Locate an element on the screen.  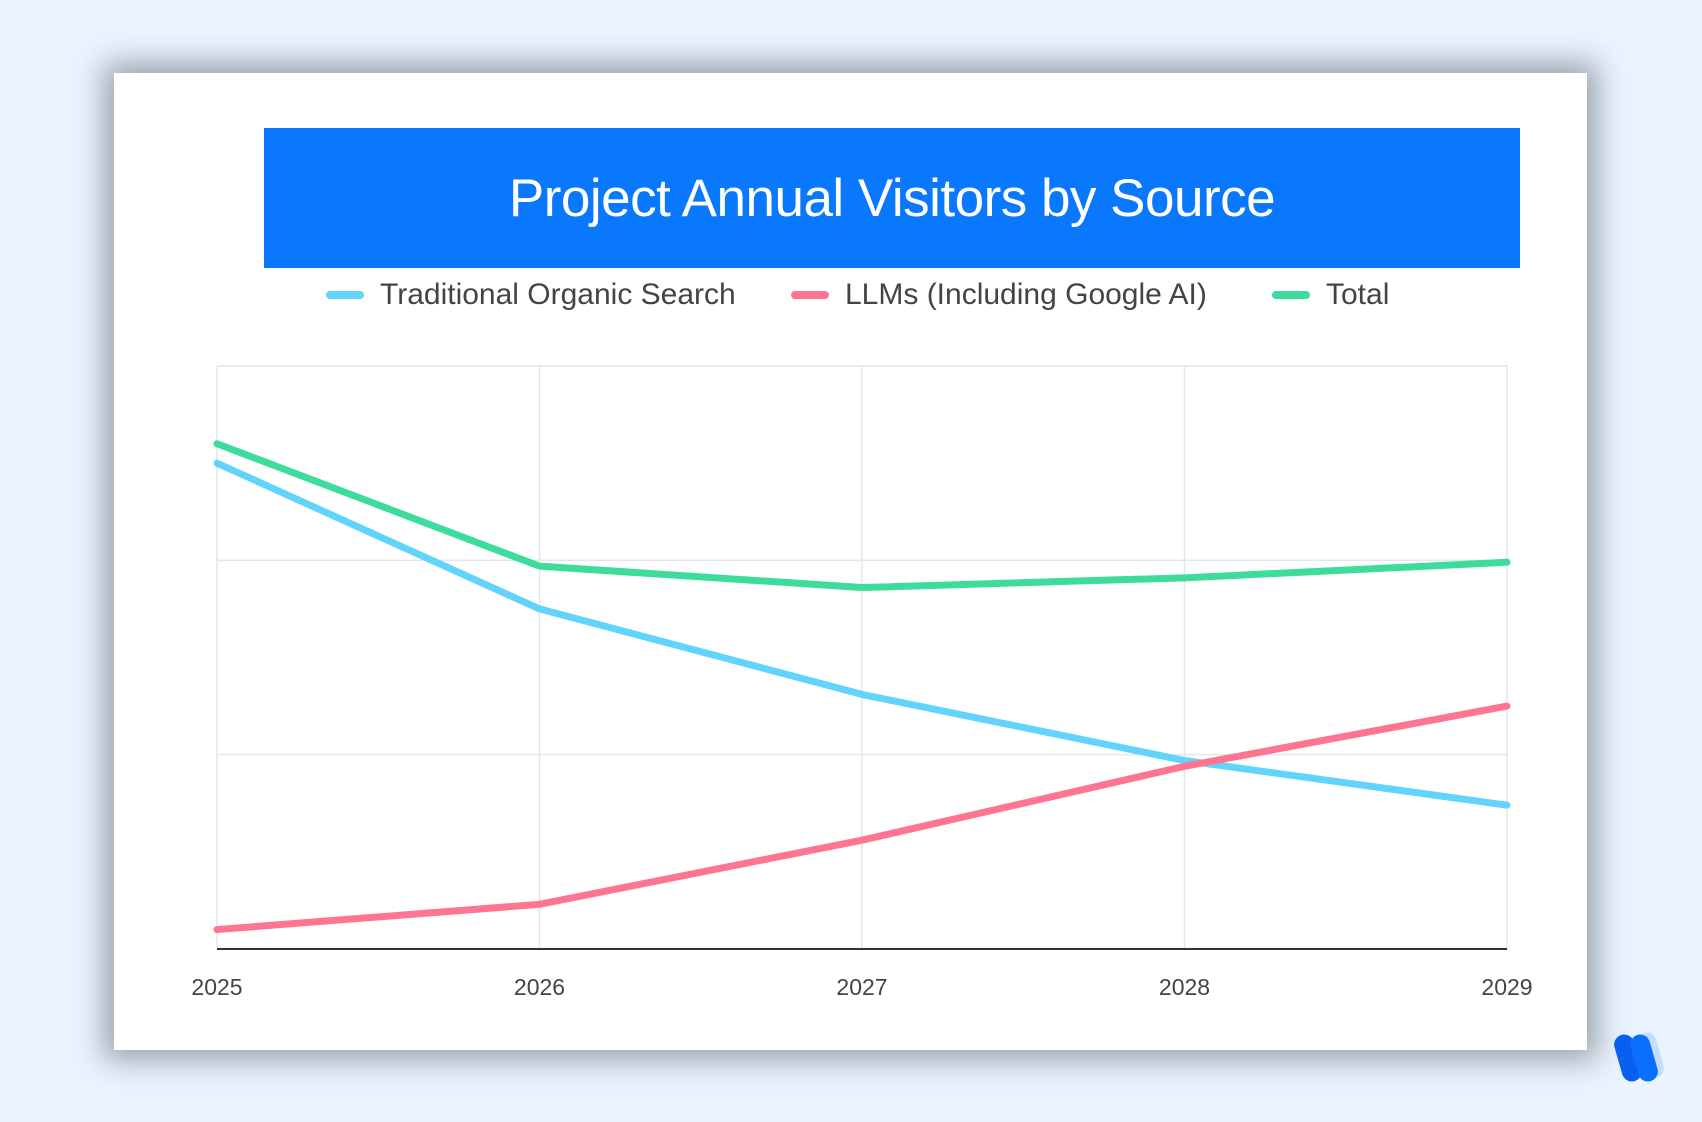
chart-title: Project Annual Visitors by Source is located at coordinates (892, 198).